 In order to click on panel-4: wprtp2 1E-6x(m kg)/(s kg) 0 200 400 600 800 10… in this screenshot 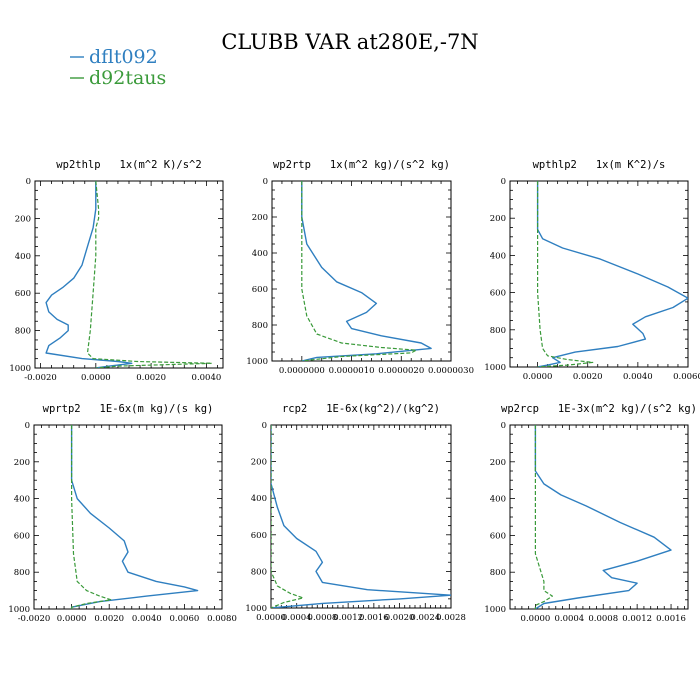, I will do `click(122, 513)`.